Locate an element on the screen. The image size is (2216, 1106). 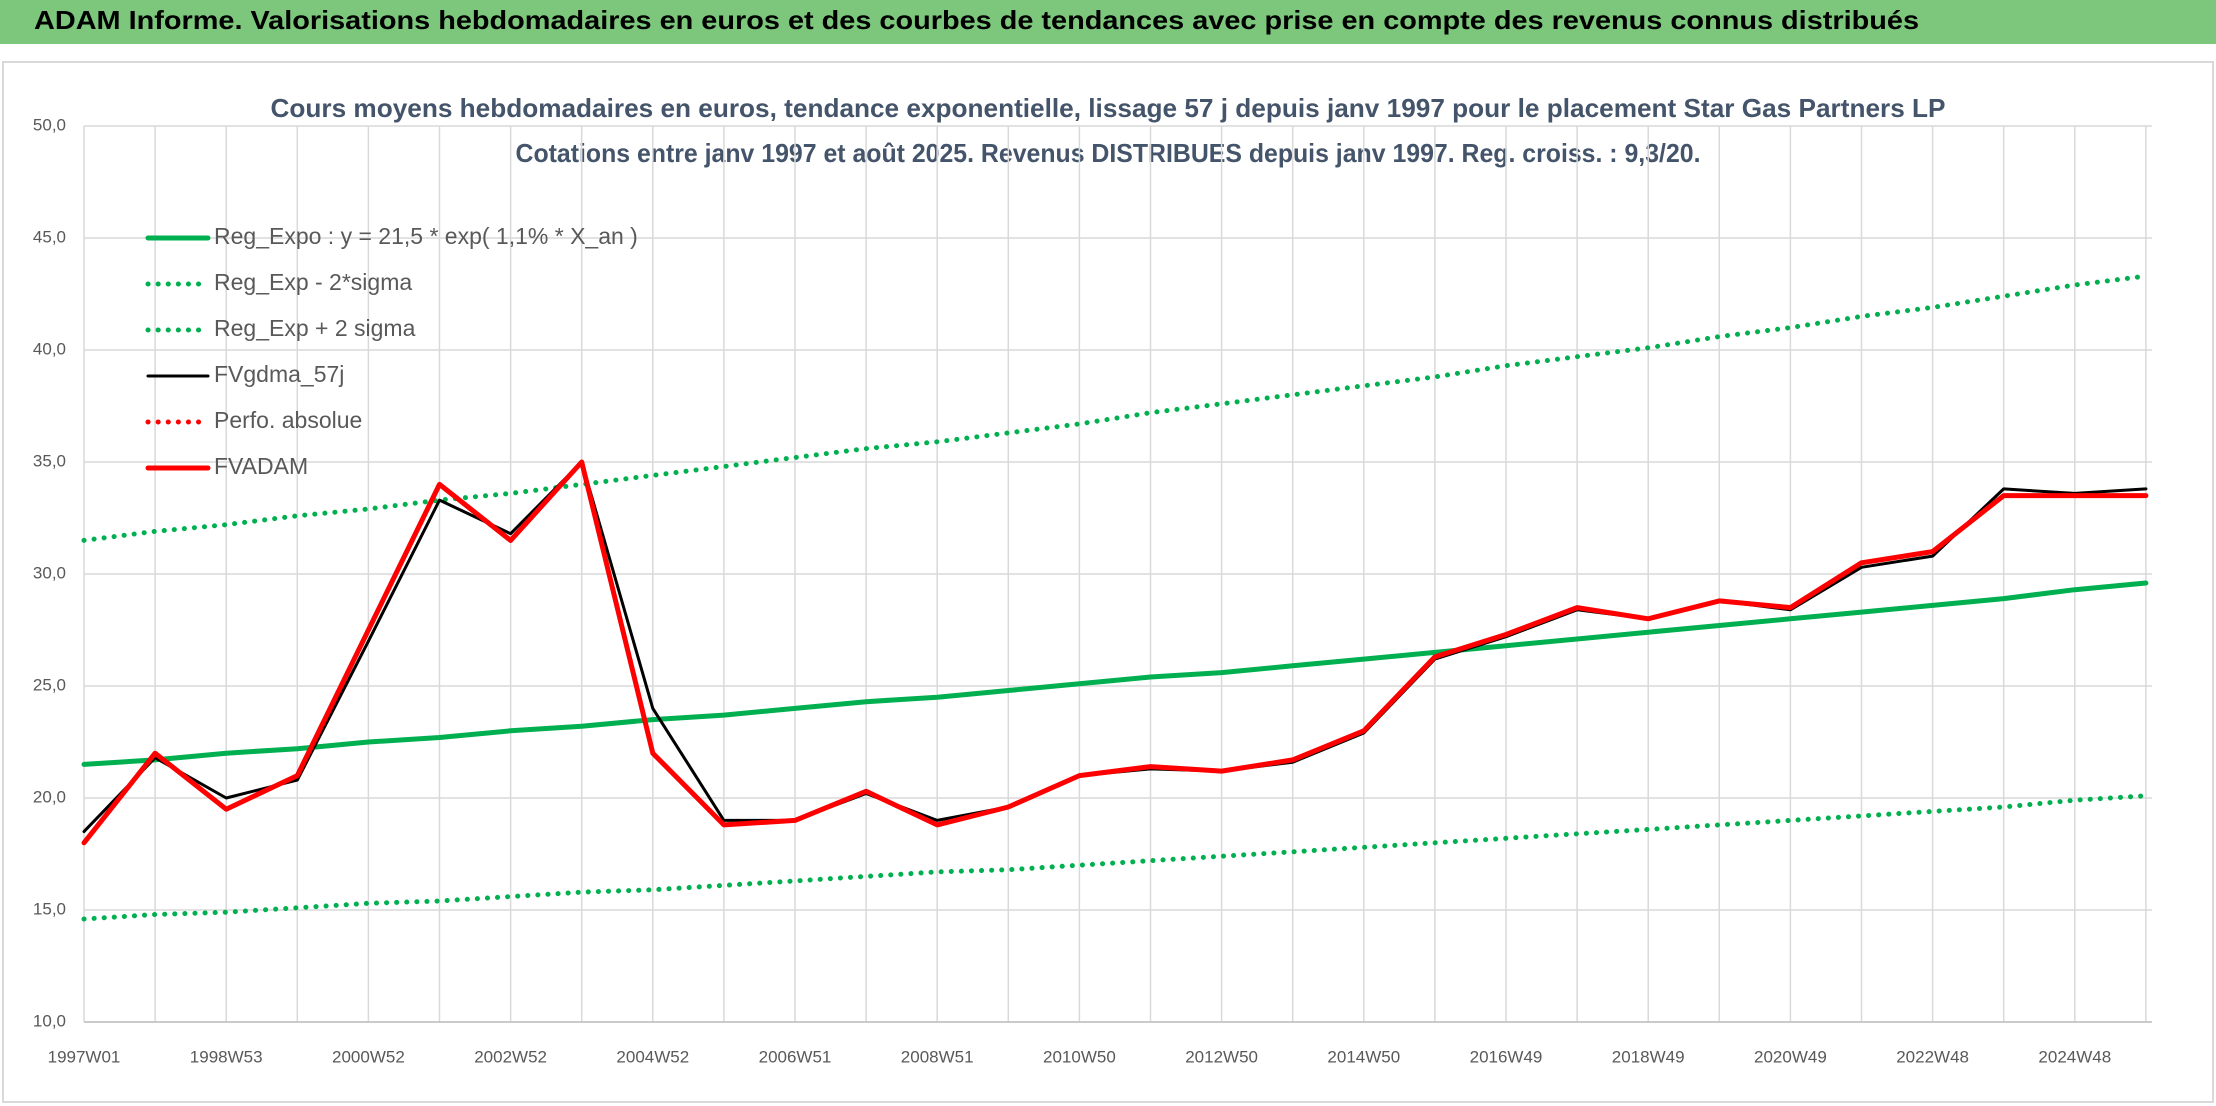
x-tick-label: 2024W48 is located at coordinates (2074, 1056).